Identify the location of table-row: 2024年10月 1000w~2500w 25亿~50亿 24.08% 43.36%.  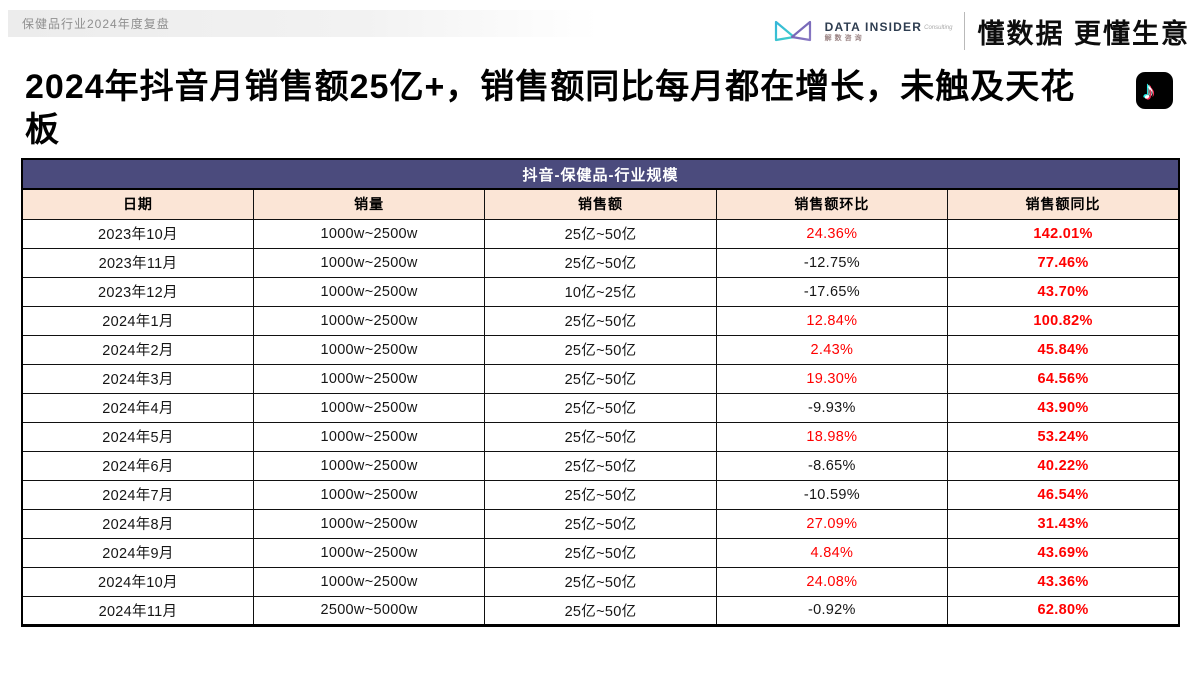
(600, 581).